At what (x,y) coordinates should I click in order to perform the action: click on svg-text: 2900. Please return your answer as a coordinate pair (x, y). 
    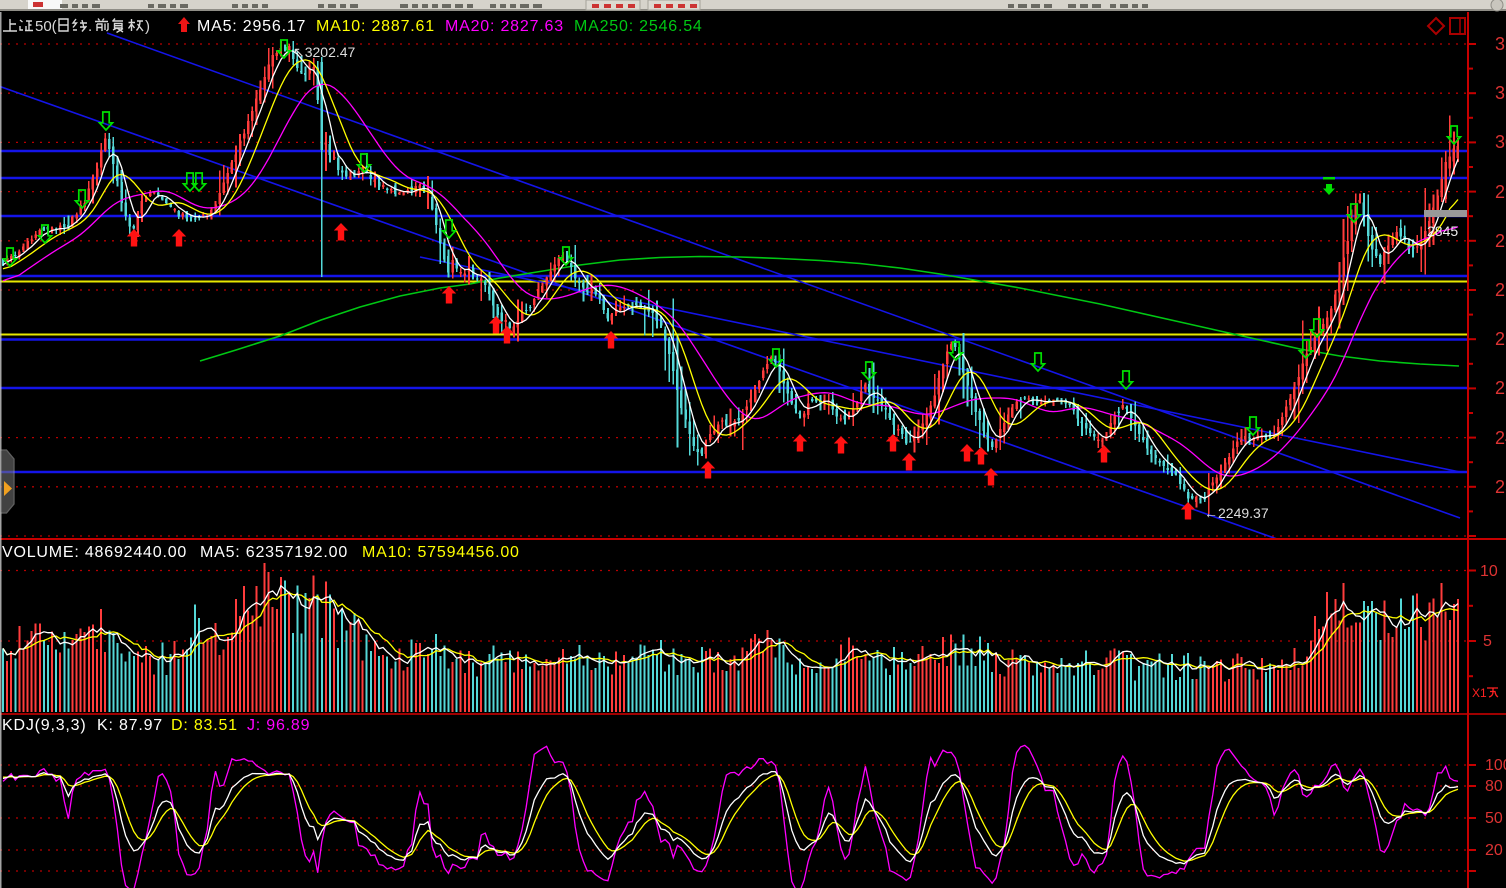
    Looking at the image, I should click on (1500, 192).